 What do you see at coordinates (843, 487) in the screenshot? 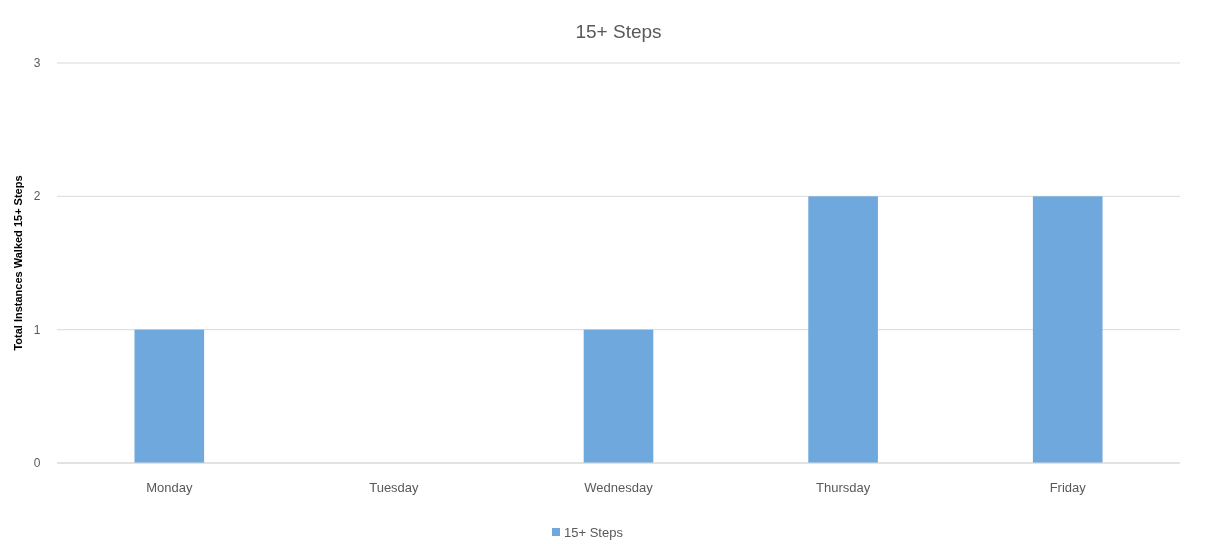
I see `x-tick-label: Thursday` at bounding box center [843, 487].